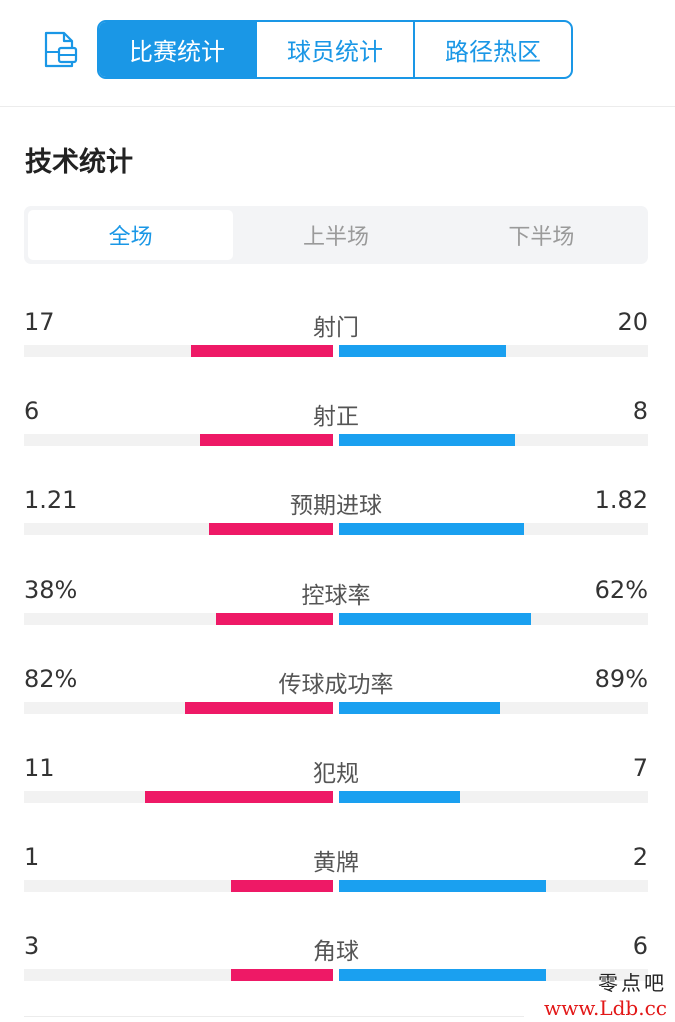 This screenshot has height=1022, width=675. I want to click on away-value: 2, so click(640, 857).